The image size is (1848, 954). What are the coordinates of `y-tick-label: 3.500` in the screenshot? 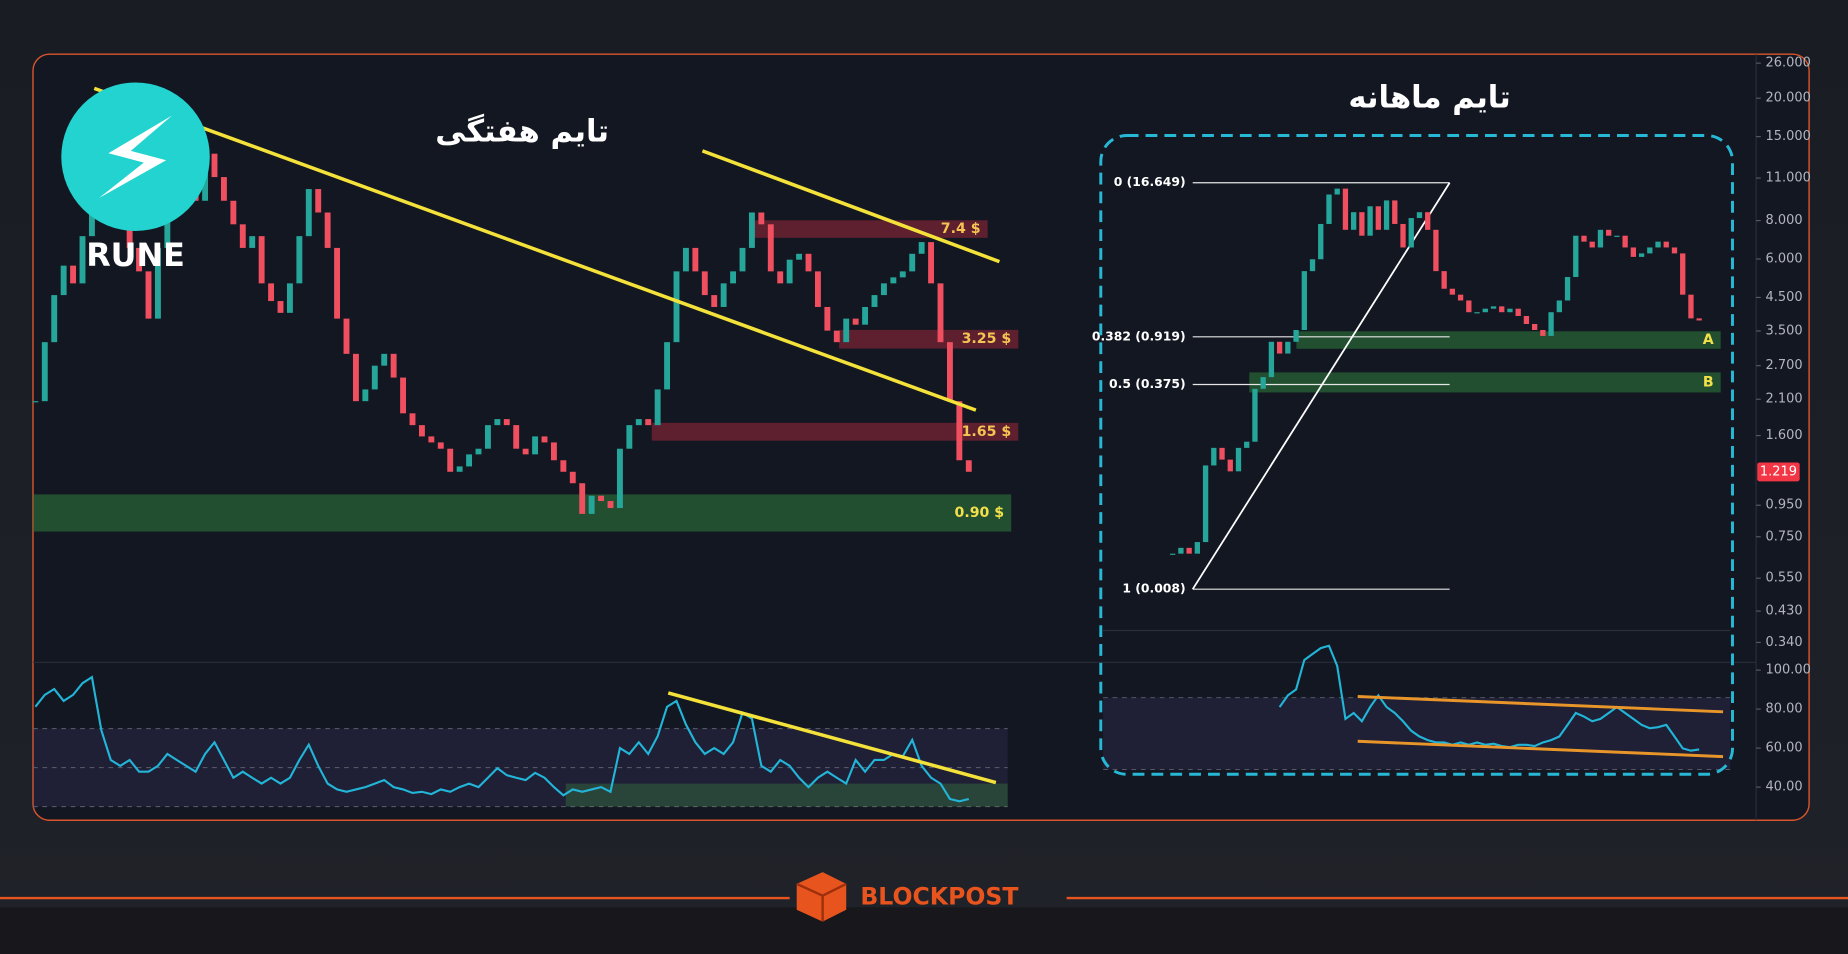 It's located at (1784, 331).